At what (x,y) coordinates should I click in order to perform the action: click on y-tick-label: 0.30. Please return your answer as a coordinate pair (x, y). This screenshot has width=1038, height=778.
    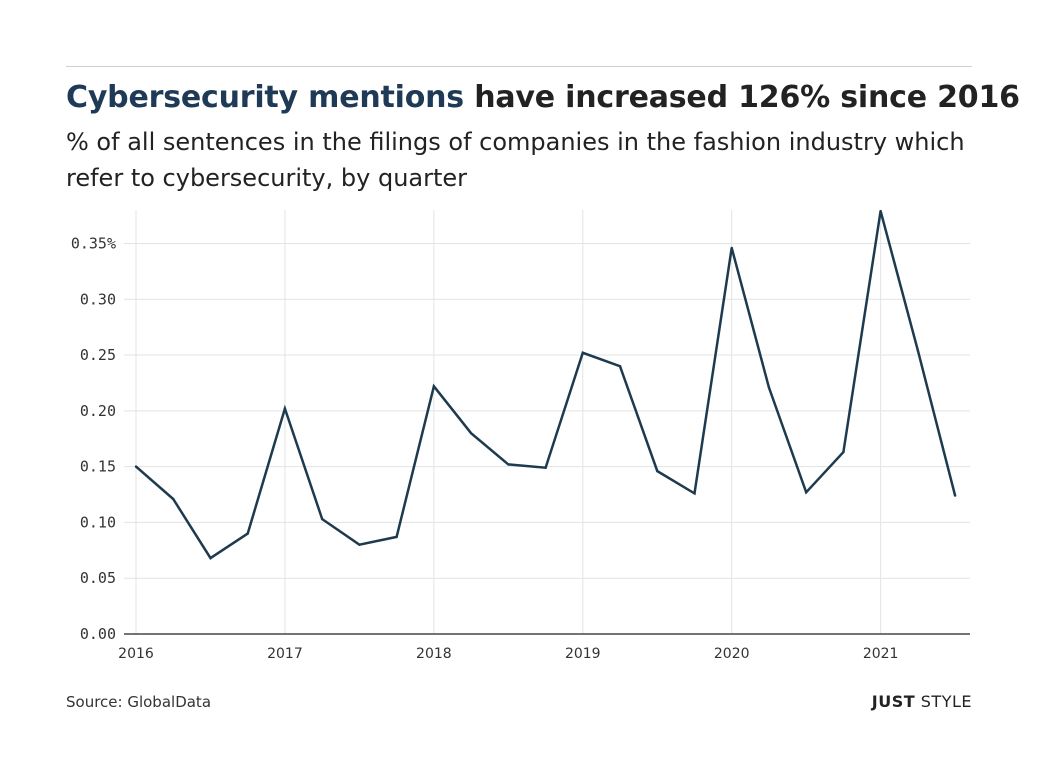
    Looking at the image, I should click on (98, 299).